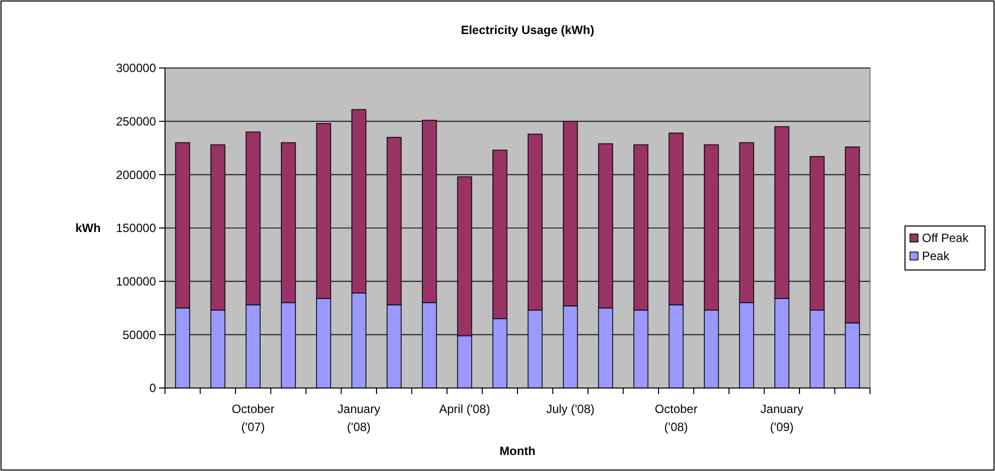 The height and width of the screenshot is (471, 995). Describe the element at coordinates (139, 335) in the screenshot. I see `y-tick-label: 50000` at that location.